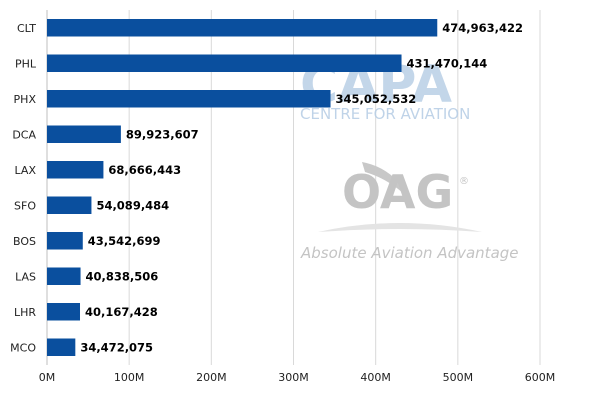 This screenshot has height=400, width=600. Describe the element at coordinates (65, 241) in the screenshot. I see `bar-bos` at that location.